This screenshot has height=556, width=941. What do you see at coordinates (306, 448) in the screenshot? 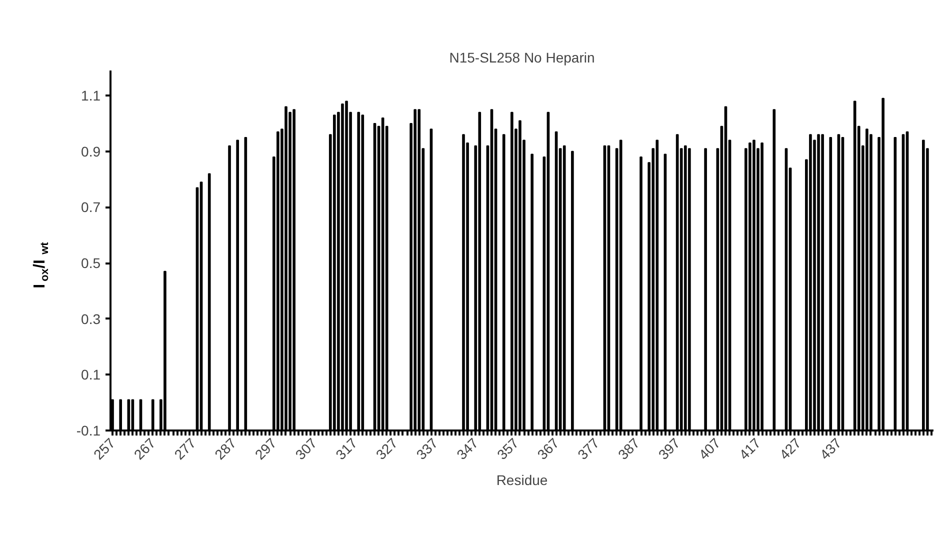
I see `x-tick-label: 307` at bounding box center [306, 448].